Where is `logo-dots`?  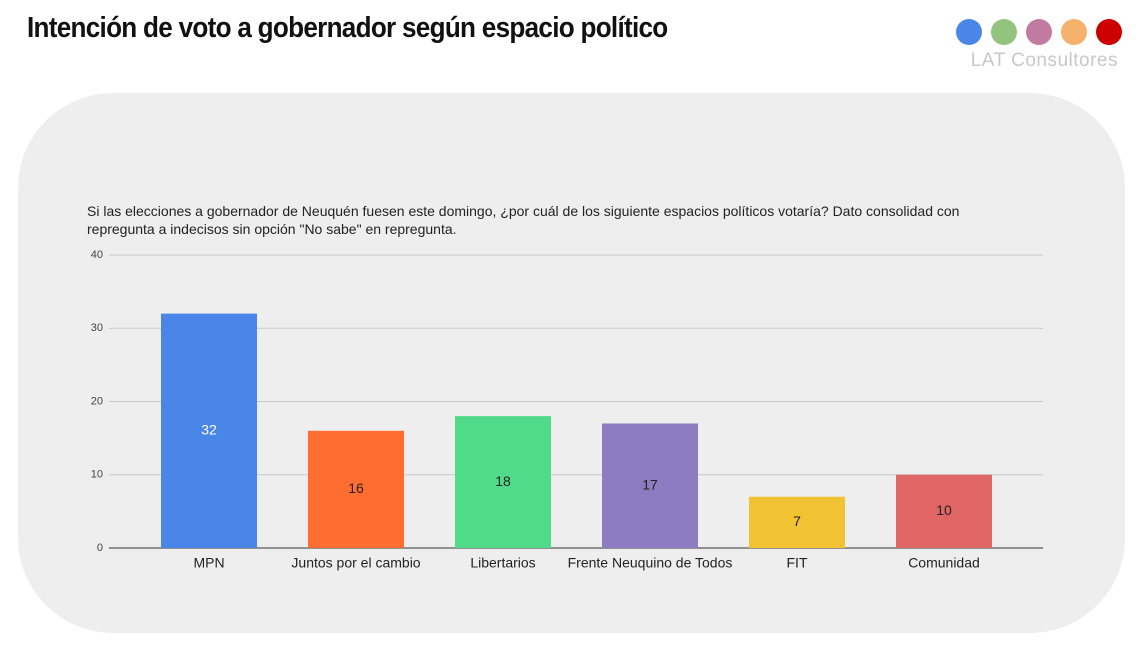
logo-dots is located at coordinates (1043, 34).